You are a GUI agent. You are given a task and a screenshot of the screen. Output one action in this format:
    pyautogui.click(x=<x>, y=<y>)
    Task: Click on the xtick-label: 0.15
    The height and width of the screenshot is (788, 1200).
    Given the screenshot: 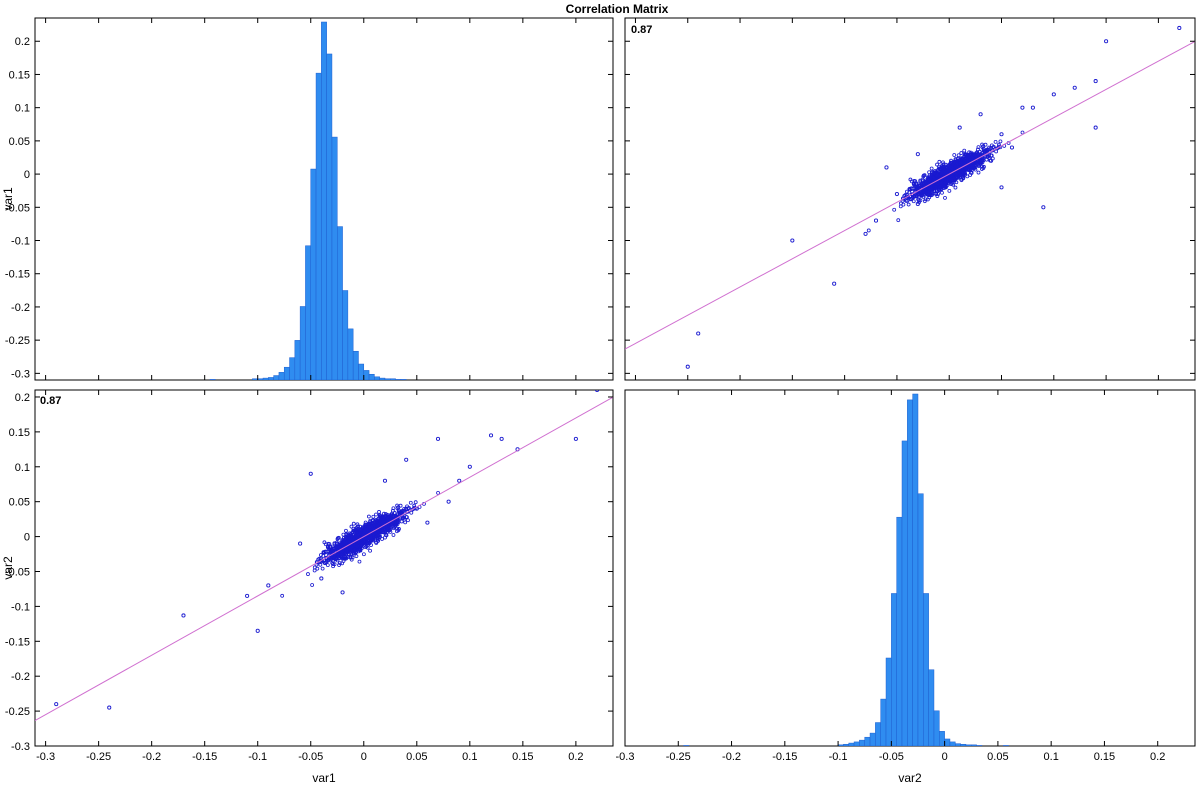 What is the action you would take?
    pyautogui.click(x=1104, y=757)
    